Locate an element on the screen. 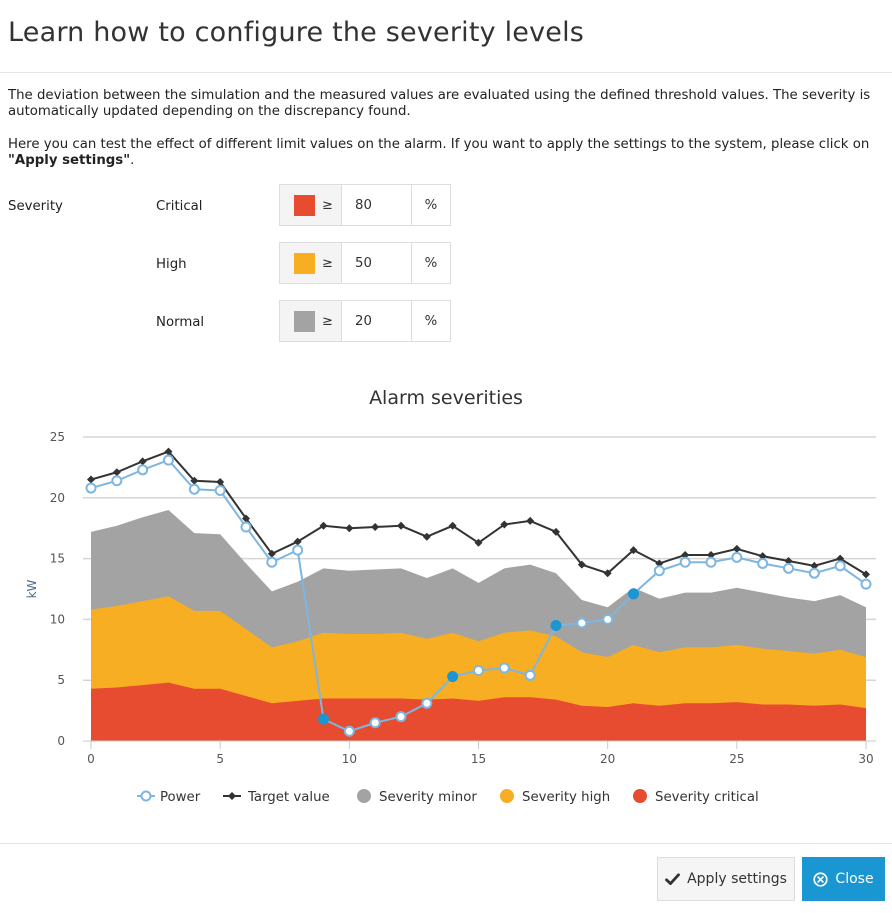 The image size is (892, 913). x-tick-label: 0 is located at coordinates (91, 759).